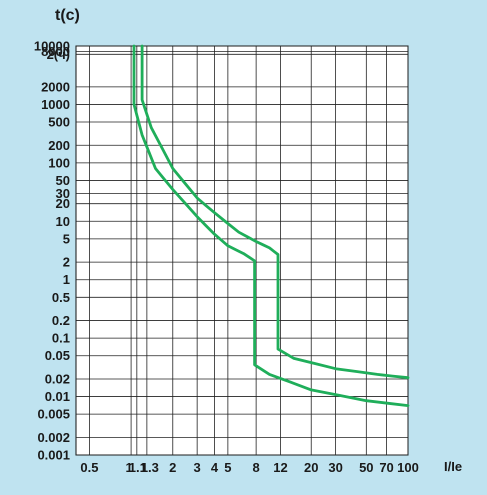 This screenshot has height=495, width=487. Describe the element at coordinates (55, 104) in the screenshot. I see `y-tick-label: 1000` at that location.